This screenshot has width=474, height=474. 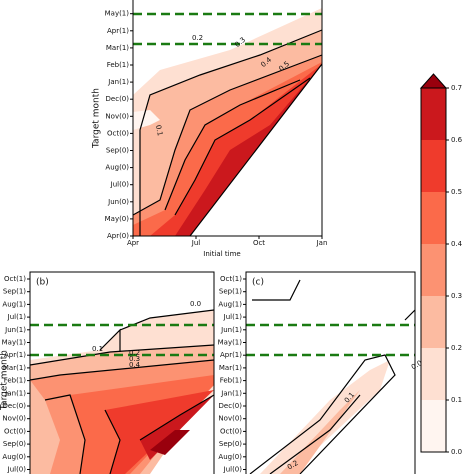 What do you see at coordinates (196, 243) in the screenshot?
I see `x-tick-label: Jul` at bounding box center [196, 243].